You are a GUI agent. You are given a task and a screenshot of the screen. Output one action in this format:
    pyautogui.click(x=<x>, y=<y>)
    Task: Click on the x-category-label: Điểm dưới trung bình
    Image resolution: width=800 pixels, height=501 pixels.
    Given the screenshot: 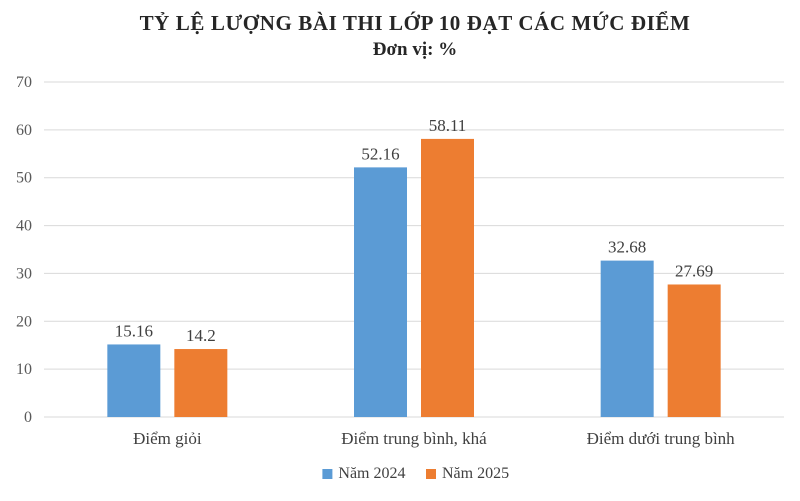 What is the action you would take?
    pyautogui.click(x=661, y=438)
    